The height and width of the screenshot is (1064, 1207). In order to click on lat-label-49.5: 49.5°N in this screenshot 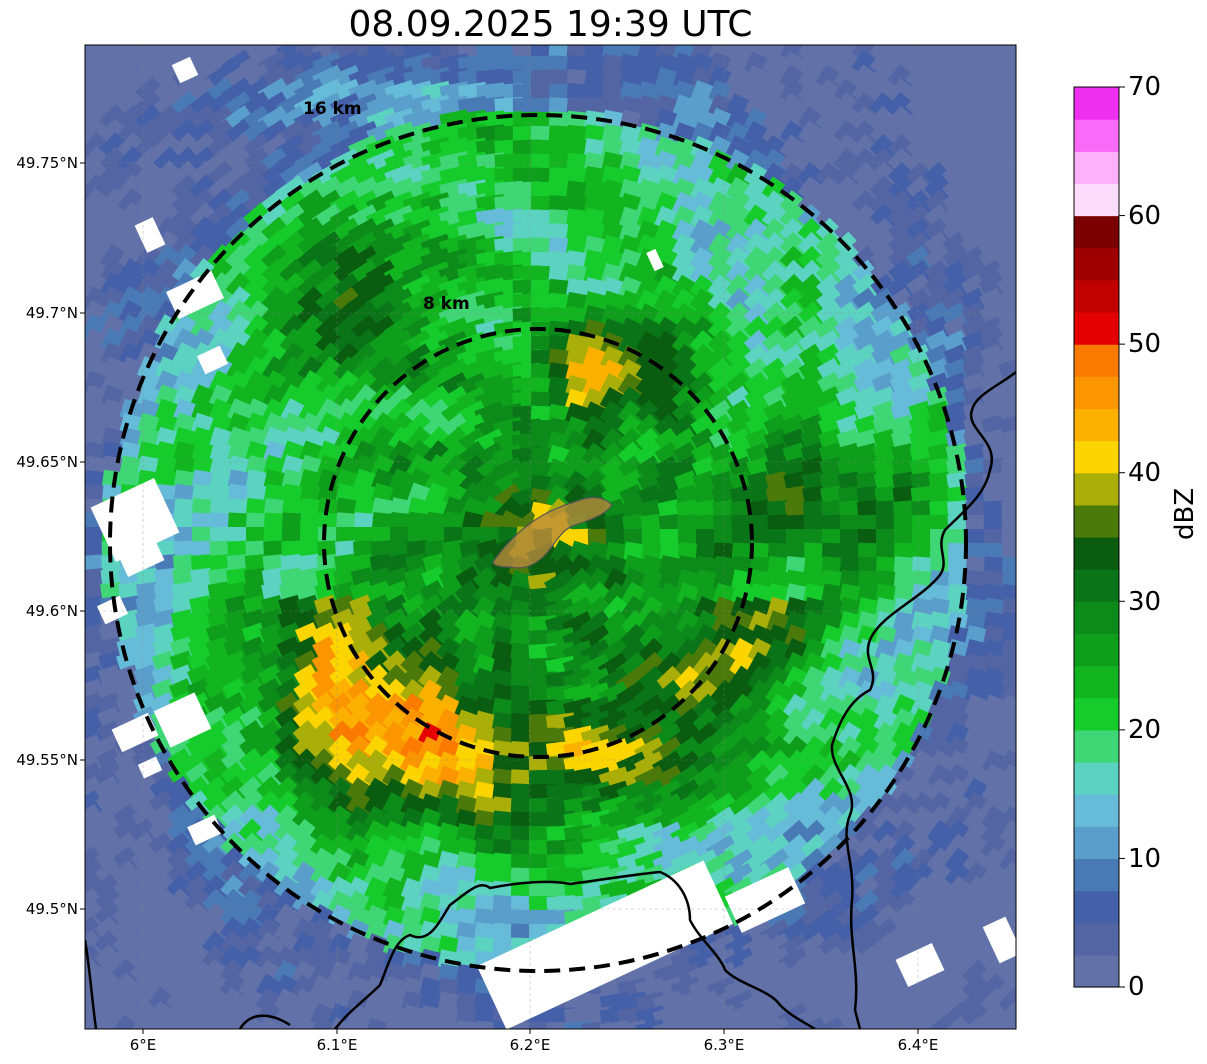, I will do `click(51, 909)`.